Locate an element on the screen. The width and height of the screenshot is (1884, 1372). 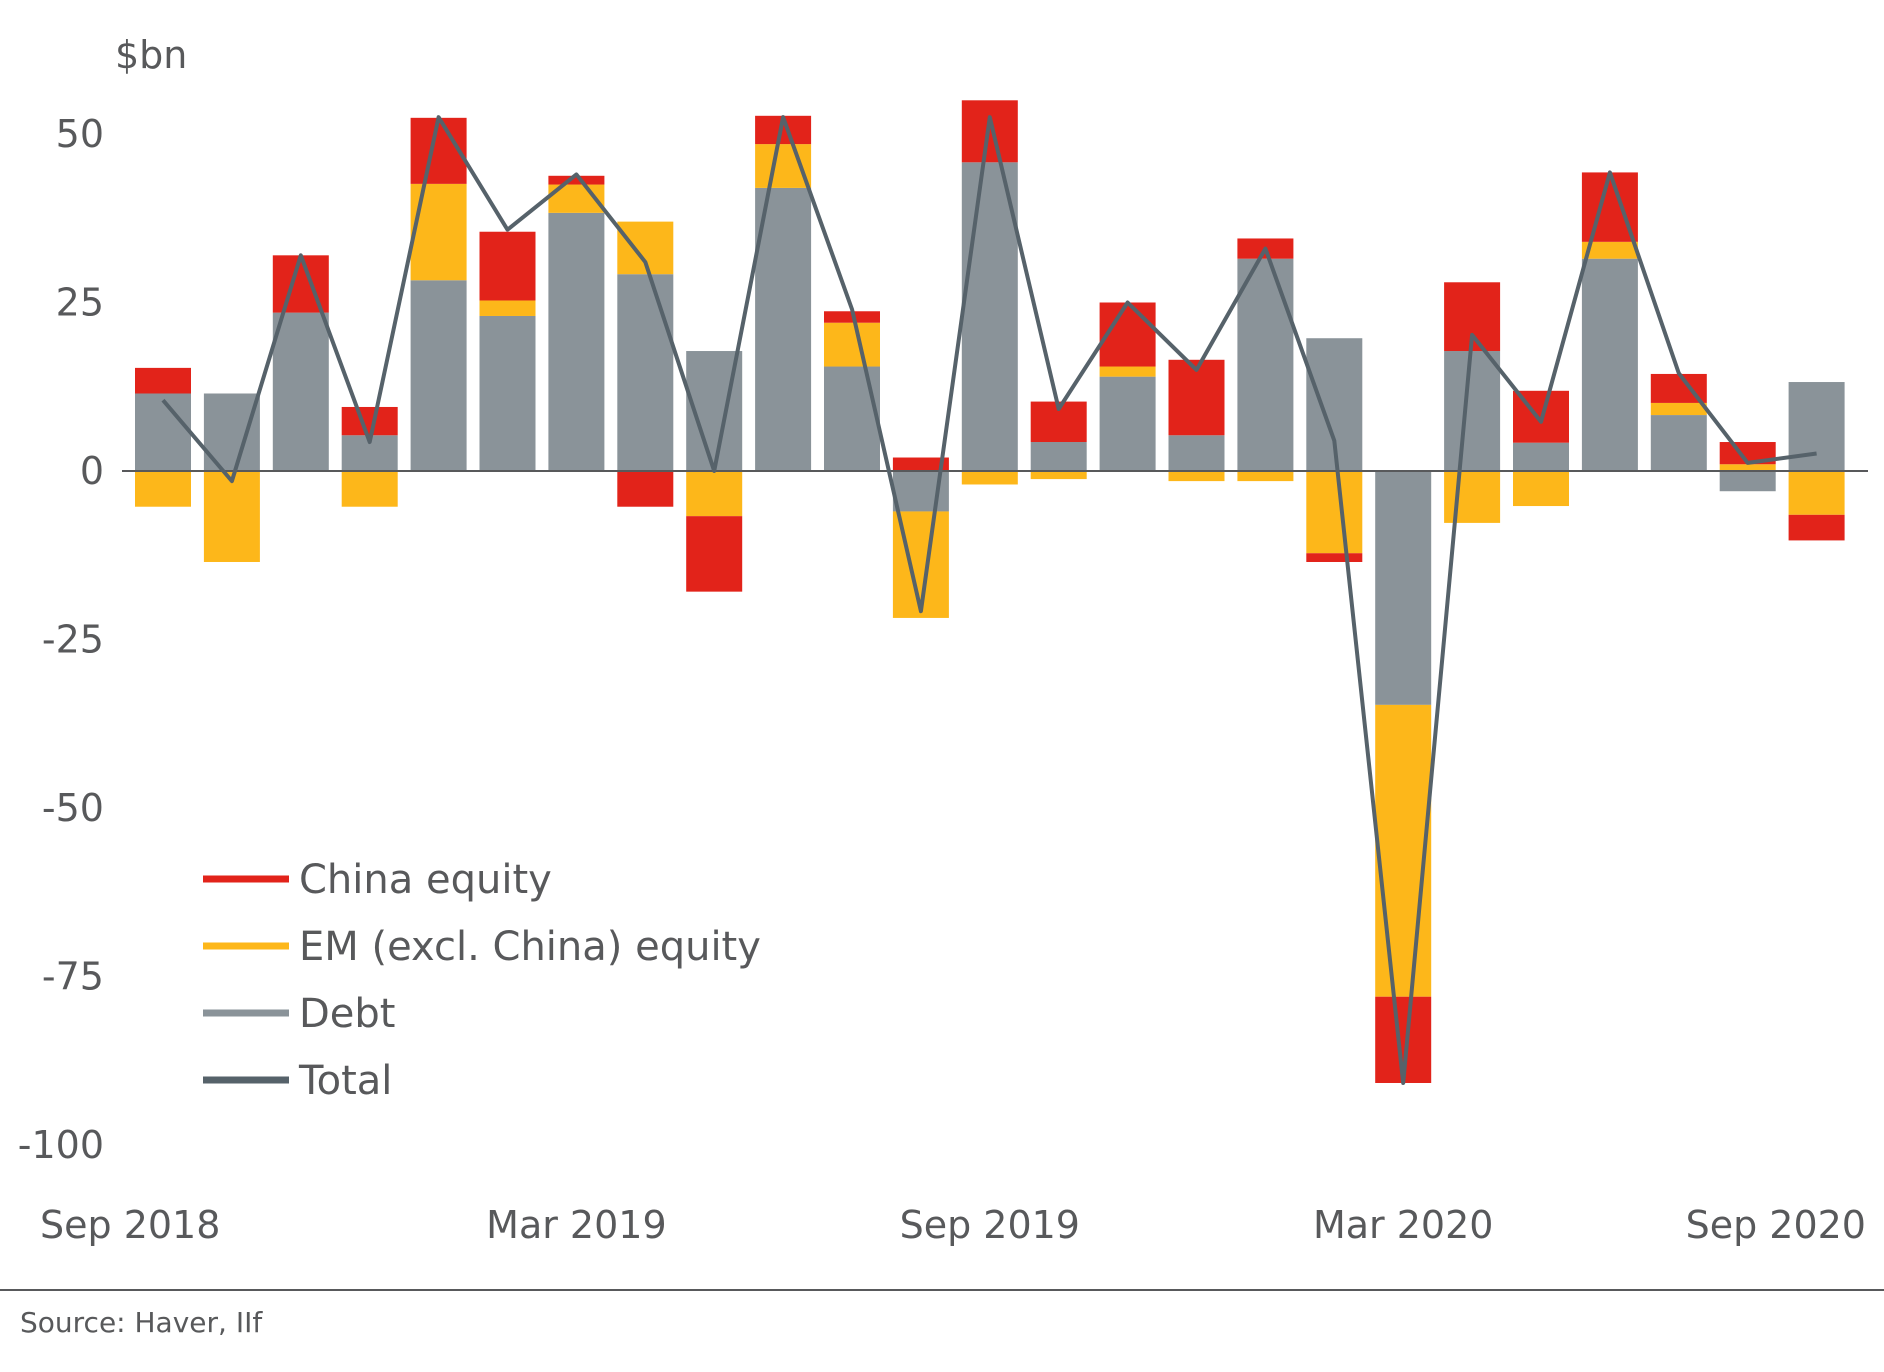
y-tick-label: -25 is located at coordinates (73, 640).